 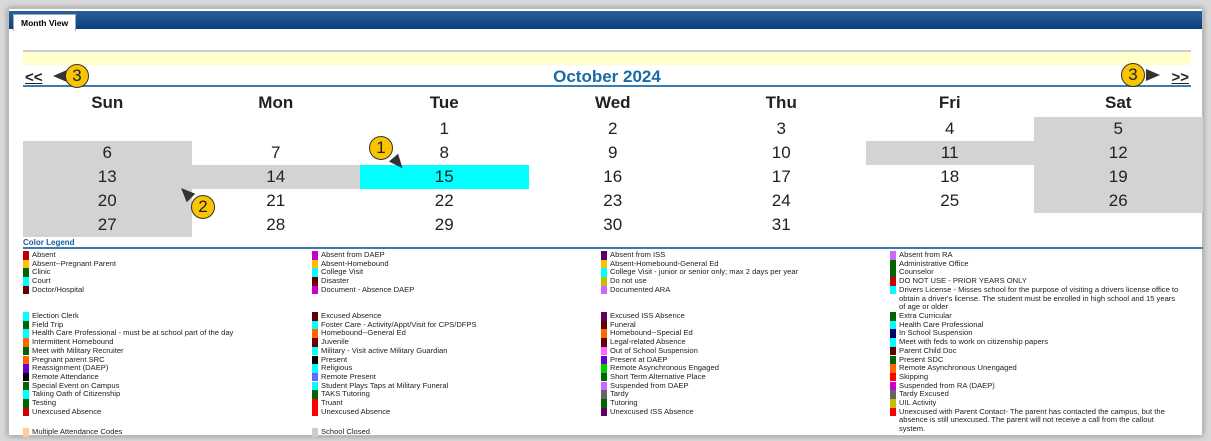 What do you see at coordinates (444, 224) in the screenshot?
I see `day-cell-29: 29` at bounding box center [444, 224].